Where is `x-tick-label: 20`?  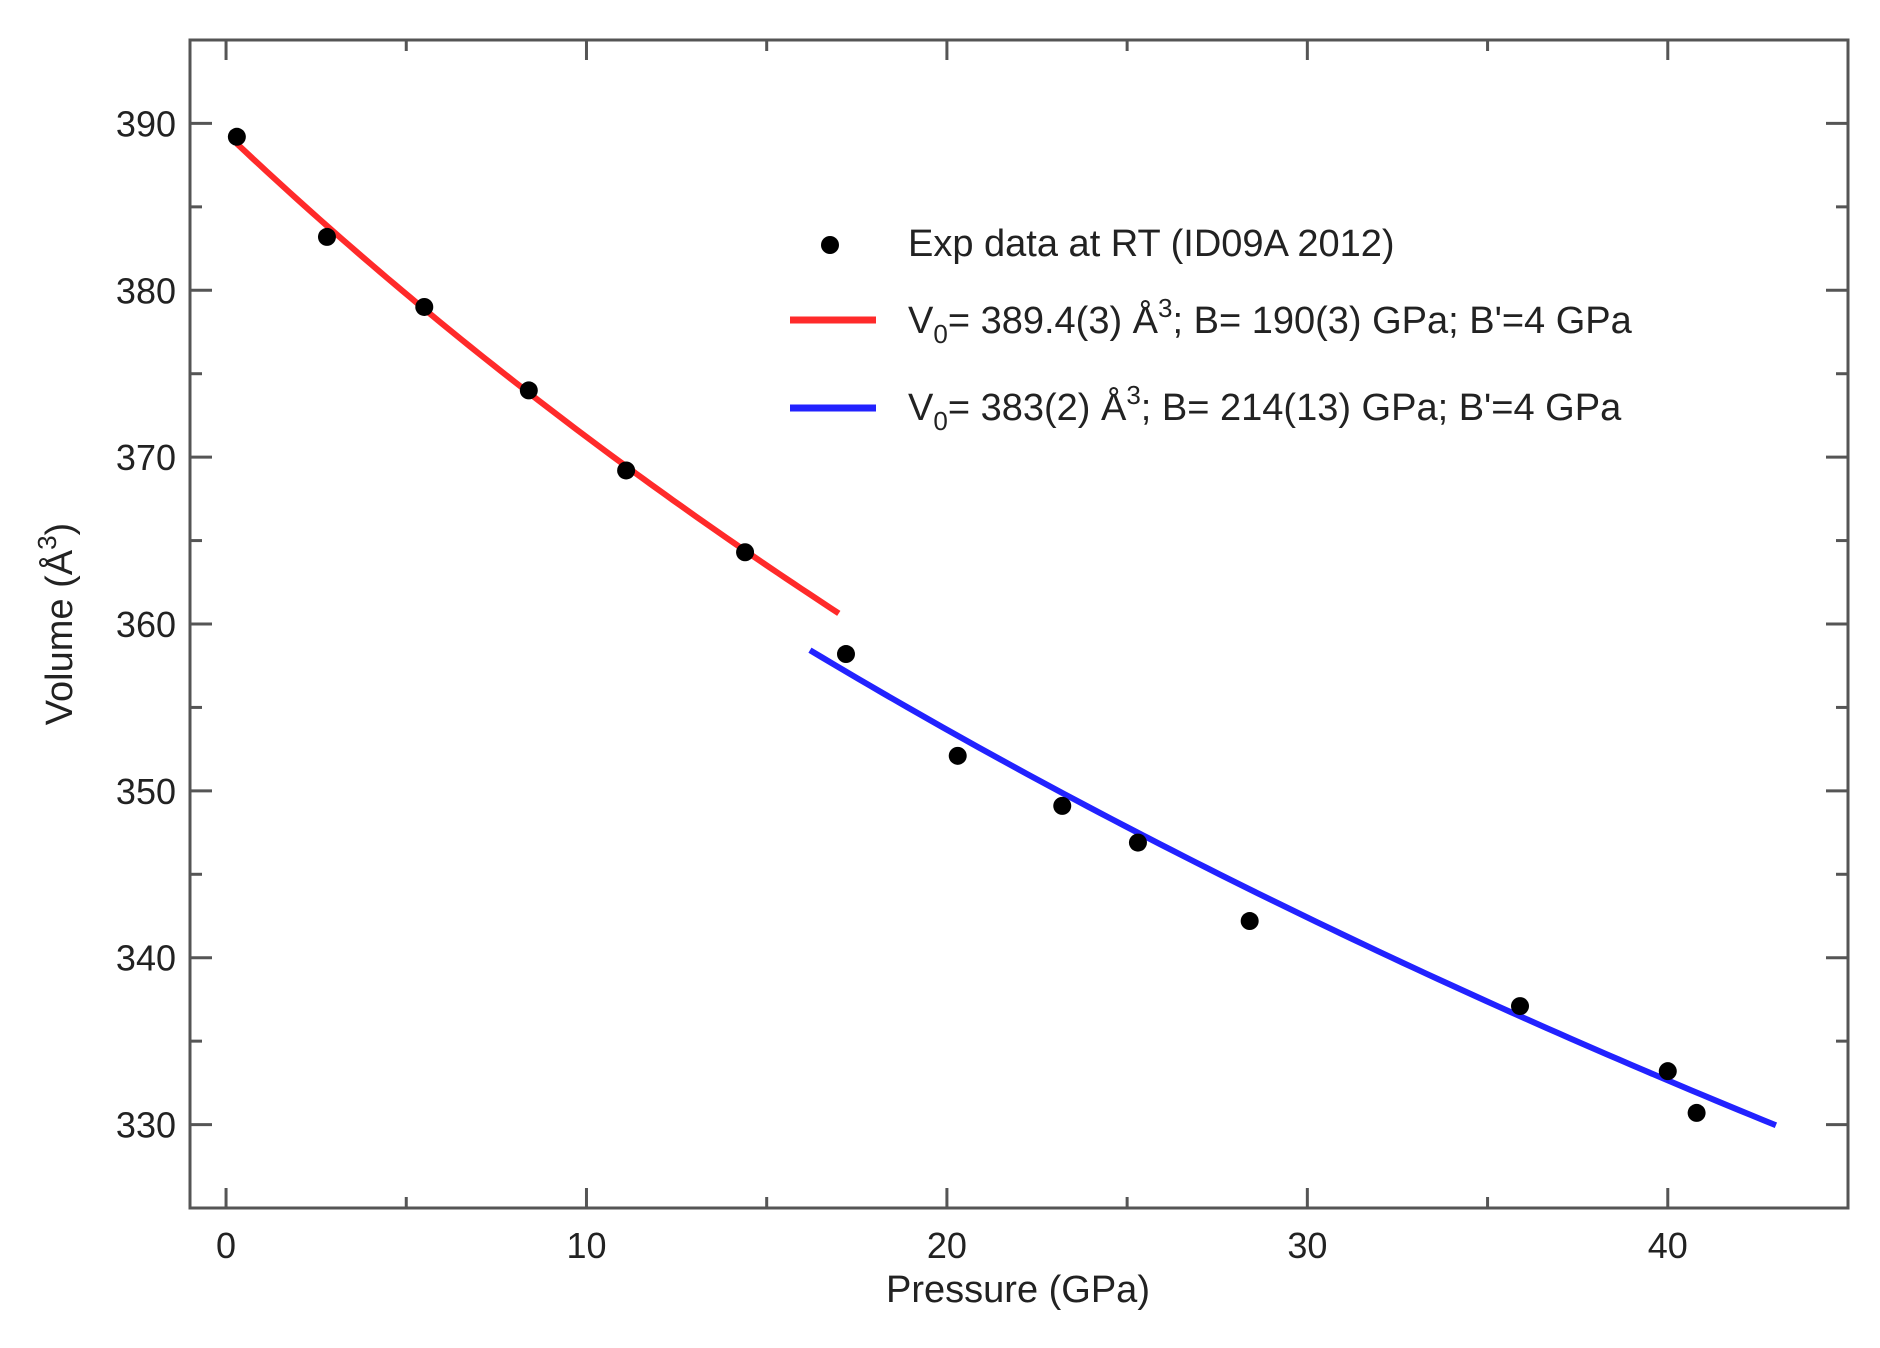
x-tick-label: 20 is located at coordinates (947, 1245).